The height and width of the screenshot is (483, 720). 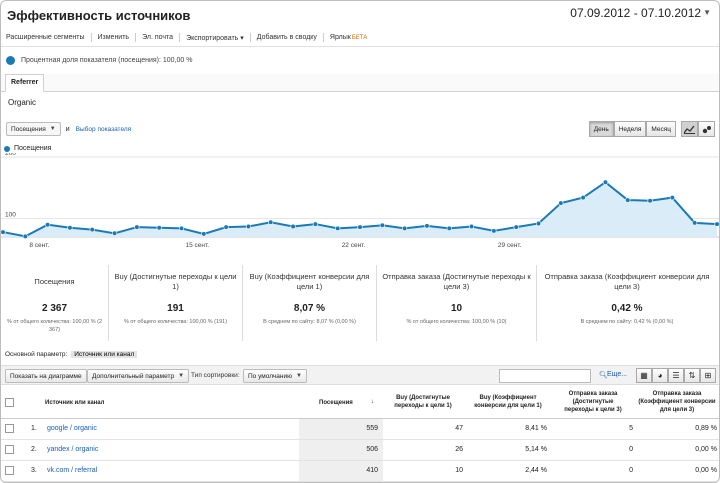 I want to click on shortcut-label: Ярлык, so click(x=340, y=37).